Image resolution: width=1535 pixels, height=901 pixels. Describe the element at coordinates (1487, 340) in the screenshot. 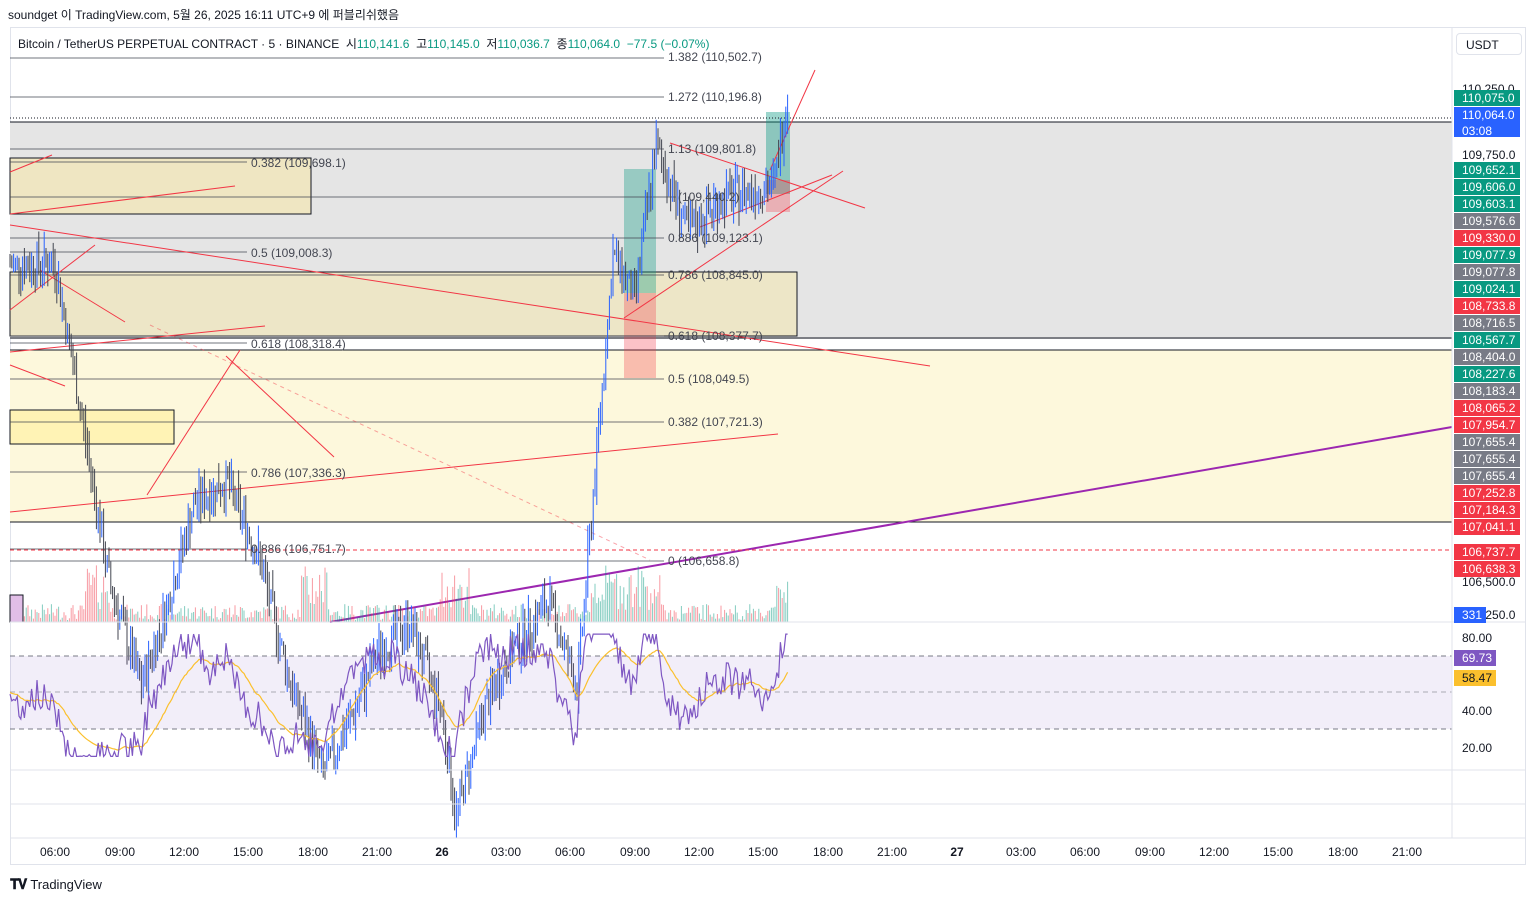

I see `price-label: 108,567.7` at that location.